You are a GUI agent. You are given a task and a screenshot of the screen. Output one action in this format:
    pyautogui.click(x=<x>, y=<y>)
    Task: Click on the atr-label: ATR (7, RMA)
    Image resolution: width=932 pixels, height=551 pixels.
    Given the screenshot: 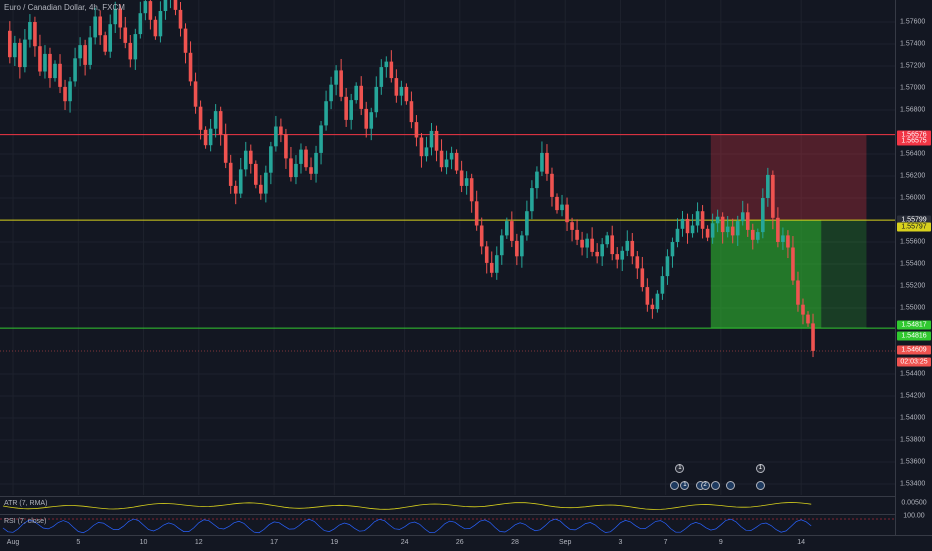 What is the action you would take?
    pyautogui.click(x=26, y=503)
    